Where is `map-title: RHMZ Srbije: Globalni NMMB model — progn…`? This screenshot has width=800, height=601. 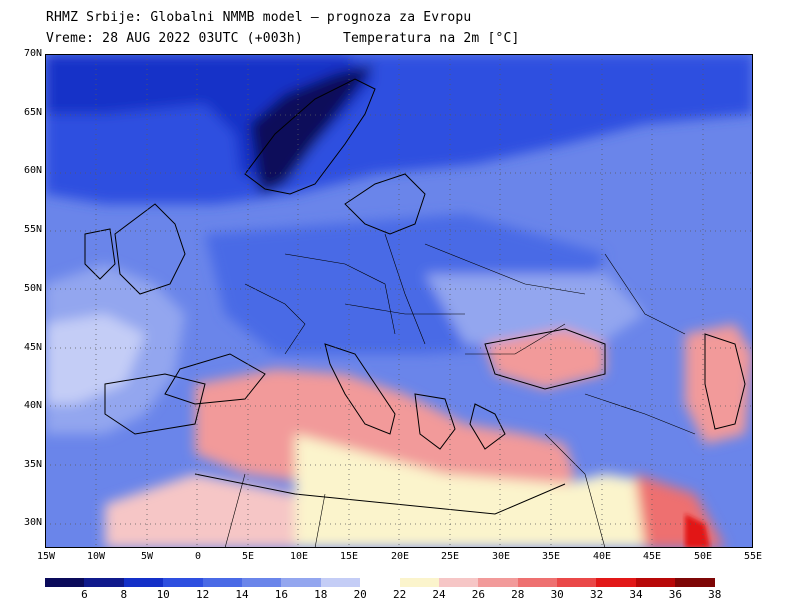
map-title: RHMZ Srbije: Globalni NMMB model — progn… is located at coordinates (259, 17).